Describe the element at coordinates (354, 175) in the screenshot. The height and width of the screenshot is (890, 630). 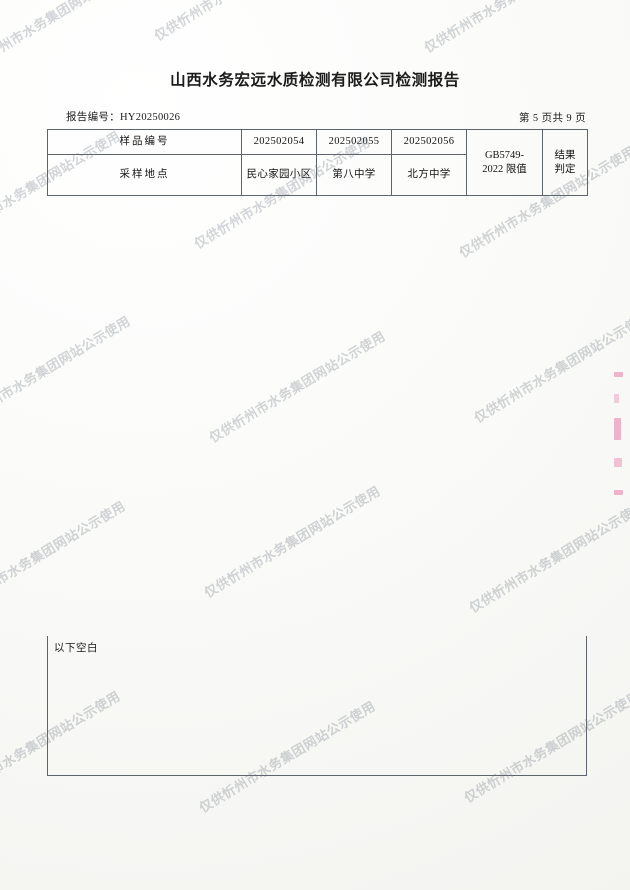
I see `sampling-site-2: 第八中学` at that location.